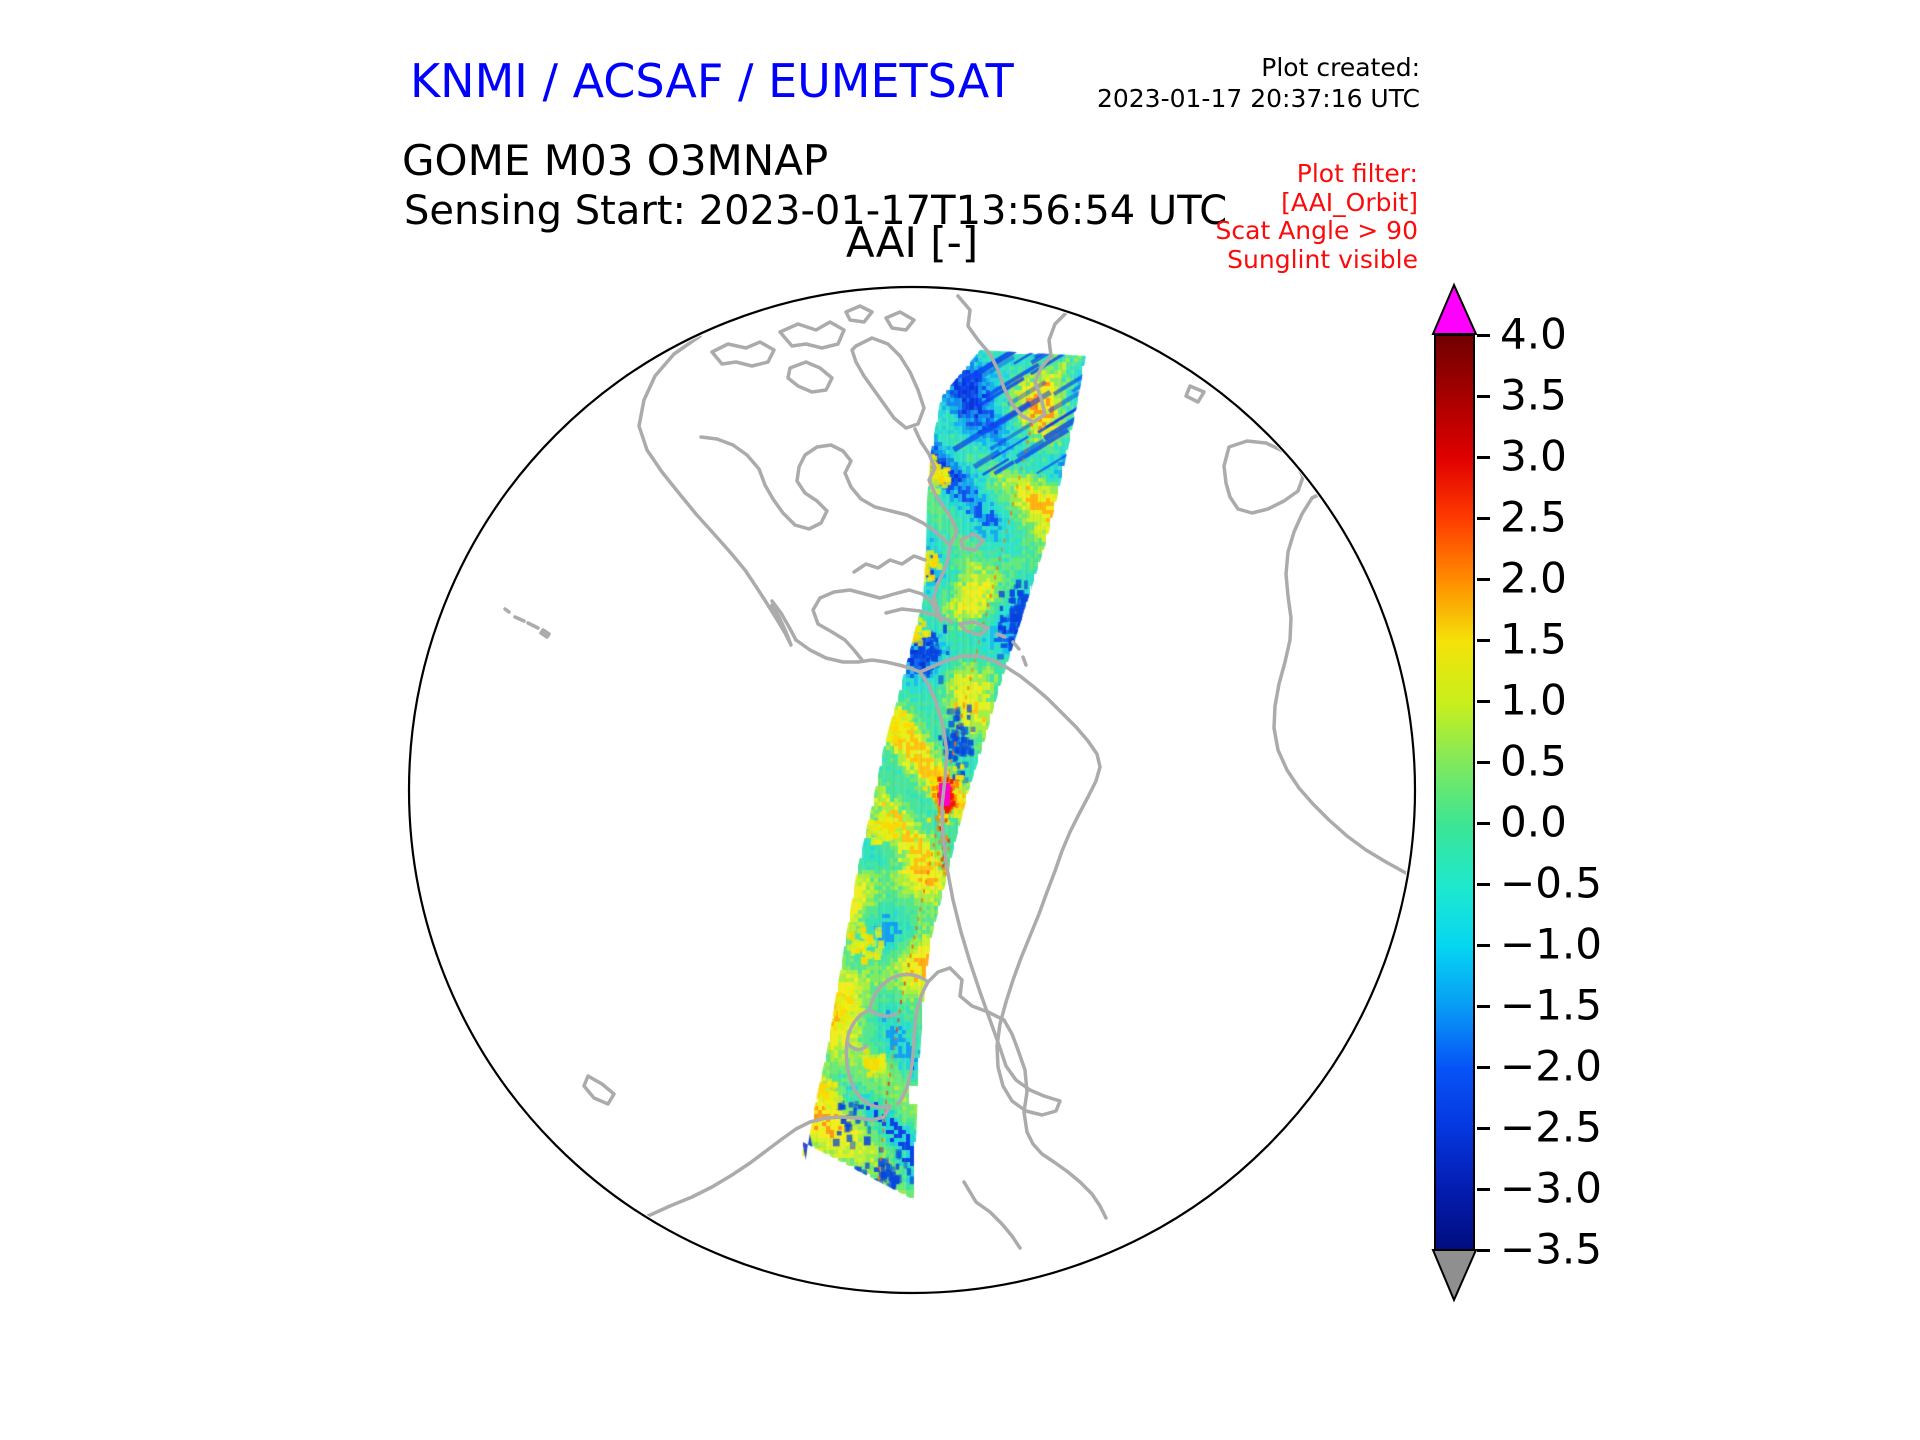 Image resolution: width=1920 pixels, height=1440 pixels. What do you see at coordinates (898, 1037) in the screenshot?
I see `coastline-antarctic-peninsula` at bounding box center [898, 1037].